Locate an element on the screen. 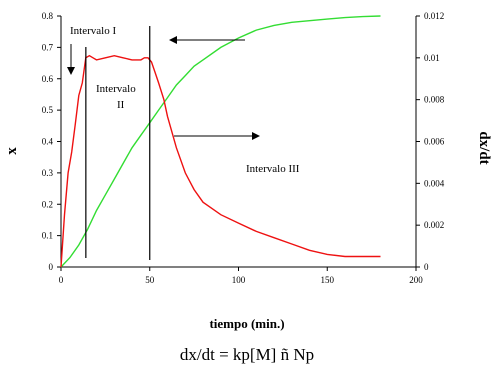 This screenshot has height=373, width=494. y-left-tick-label: 0.3 is located at coordinates (48, 173).